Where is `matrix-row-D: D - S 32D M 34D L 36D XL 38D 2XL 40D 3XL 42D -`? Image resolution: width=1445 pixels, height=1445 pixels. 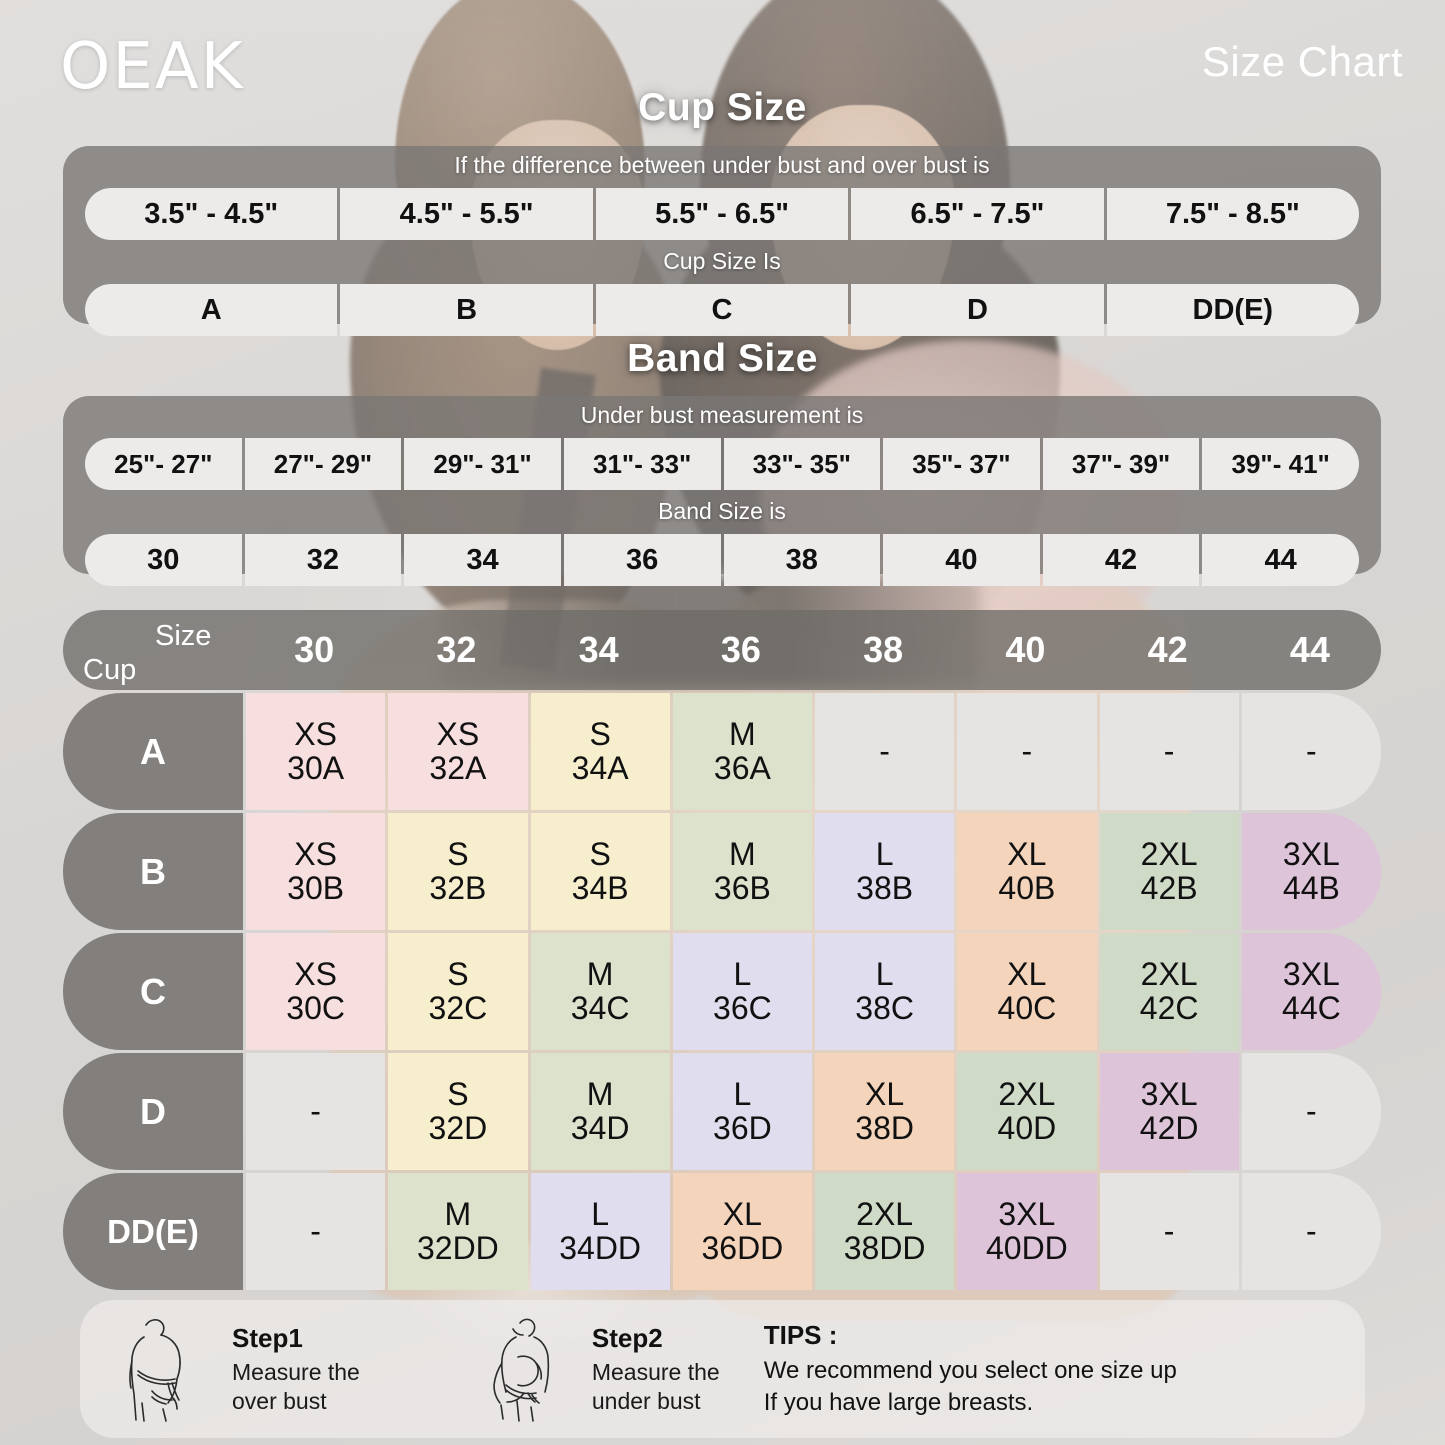 matrix-row-D: D - S 32D M 34D L 36D XL 38D 2XL 40D 3XL 42D - is located at coordinates (722, 1111).